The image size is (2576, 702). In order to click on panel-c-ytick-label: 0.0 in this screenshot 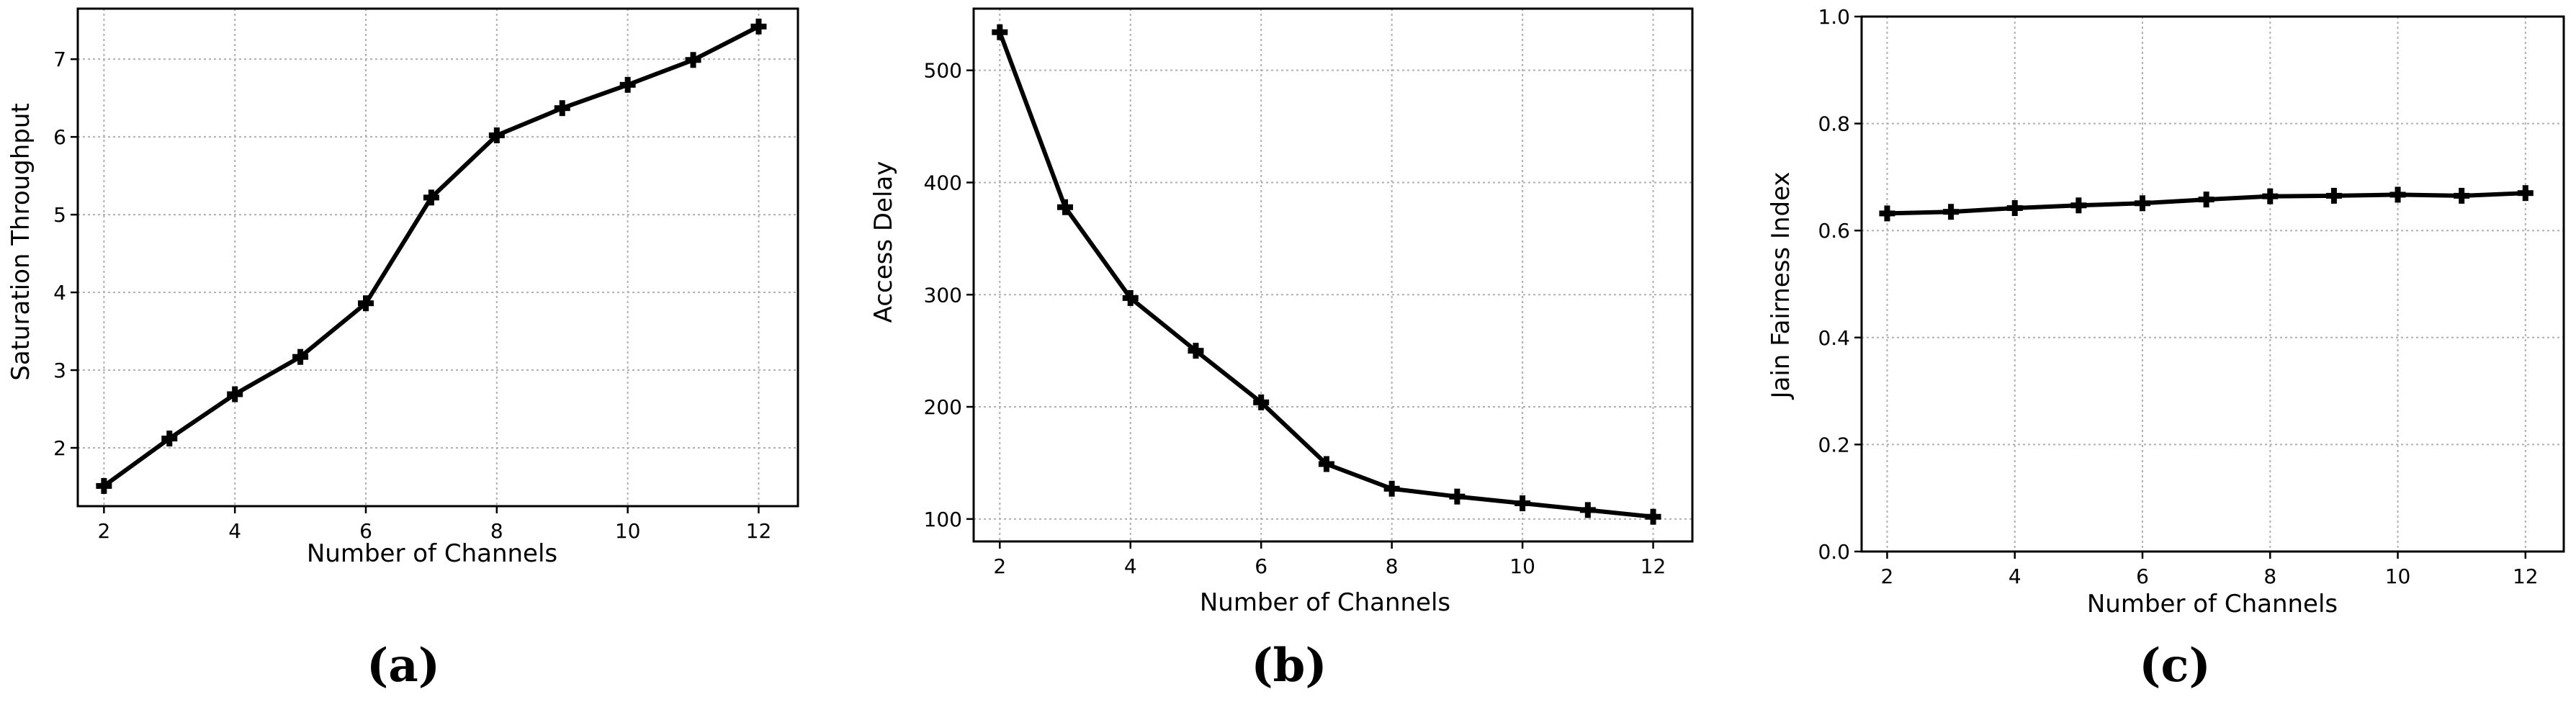, I will do `click(1834, 552)`.